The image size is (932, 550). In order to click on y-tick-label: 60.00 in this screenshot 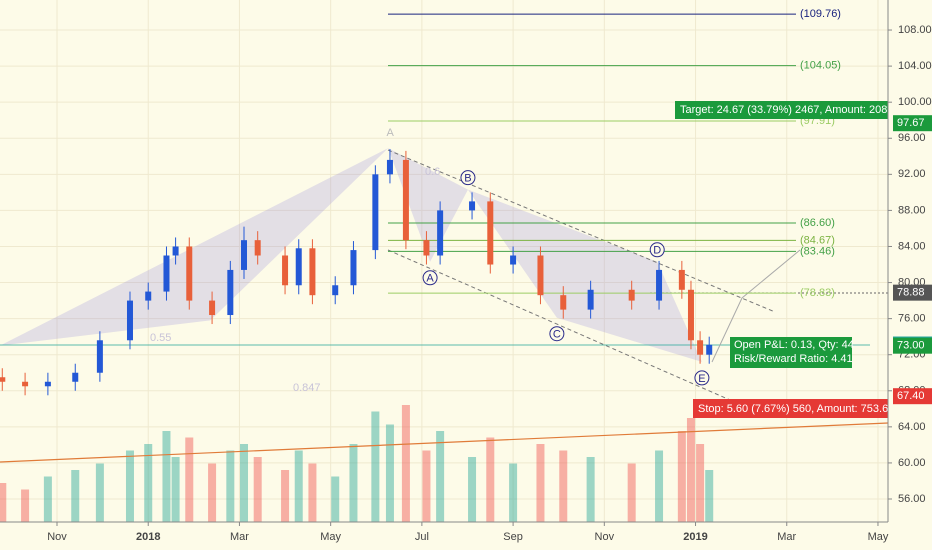, I will do `click(912, 463)`.